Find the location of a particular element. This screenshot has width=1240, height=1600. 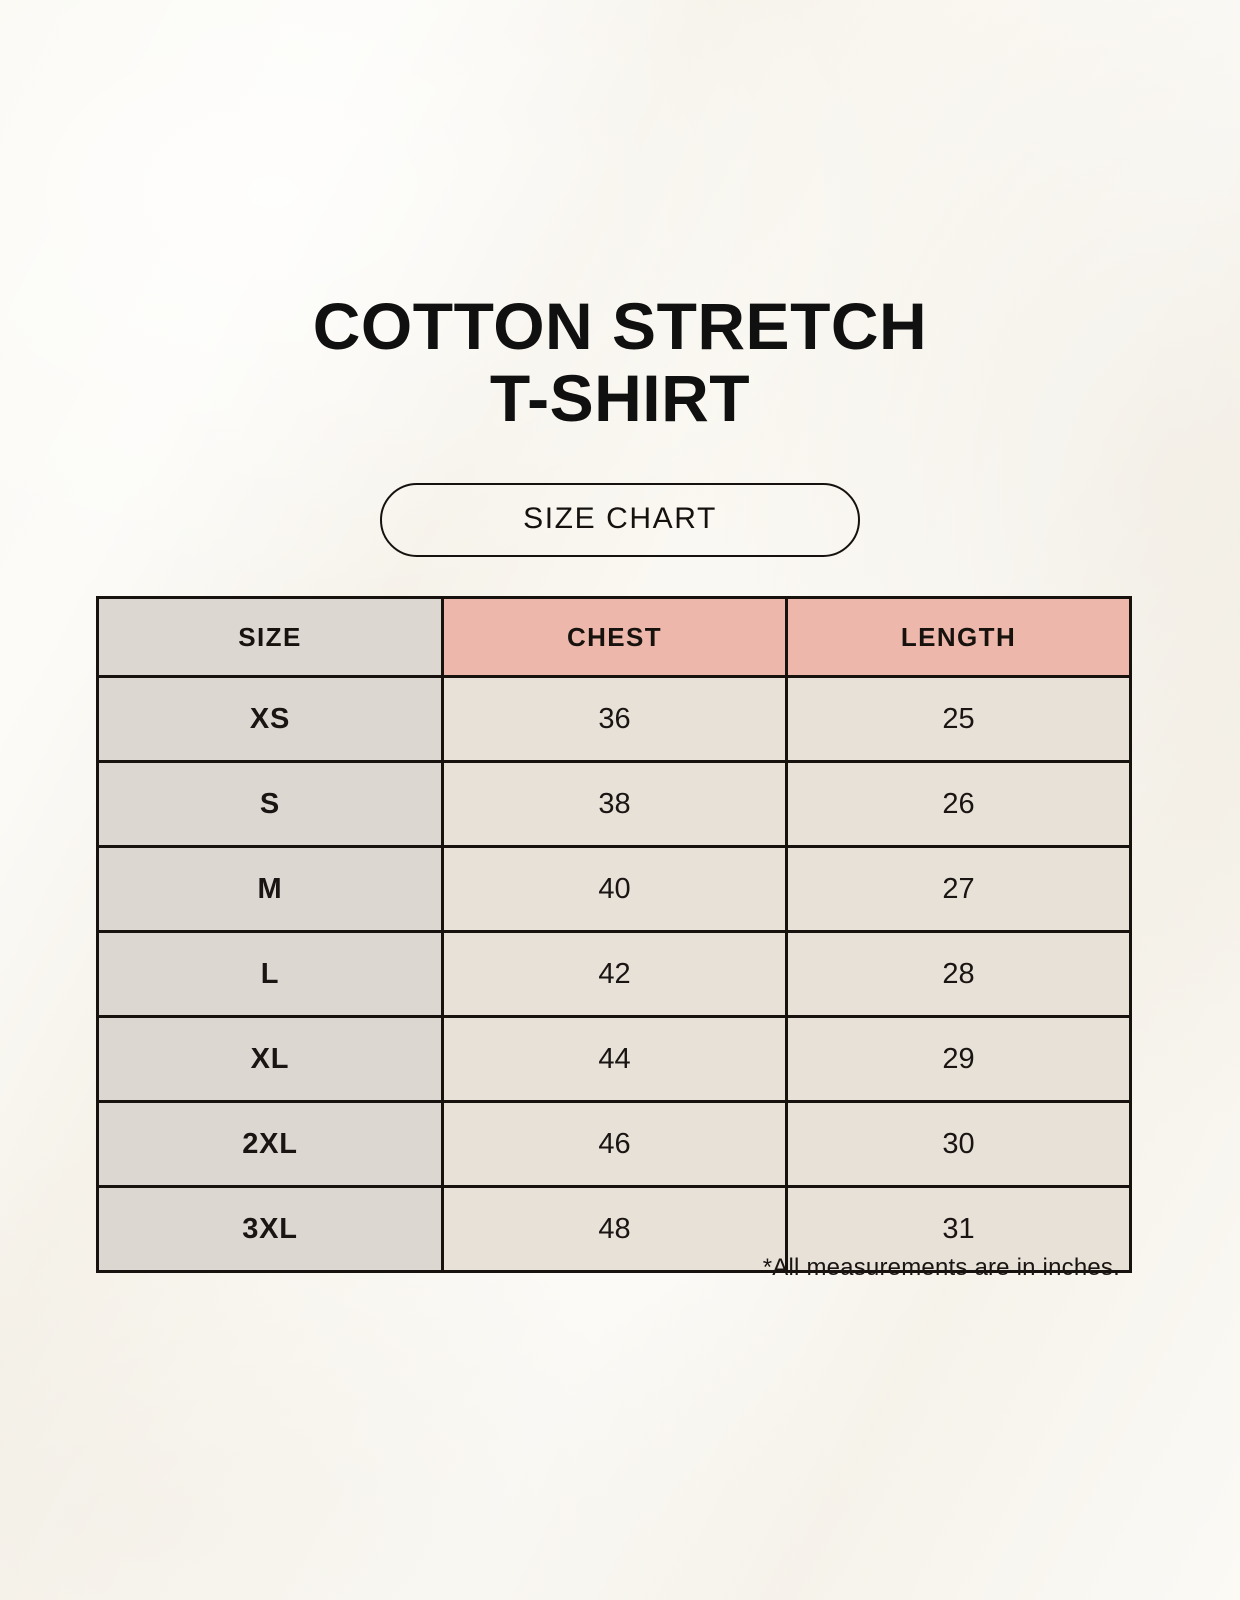

table-row: S 38 26 is located at coordinates (614, 804).